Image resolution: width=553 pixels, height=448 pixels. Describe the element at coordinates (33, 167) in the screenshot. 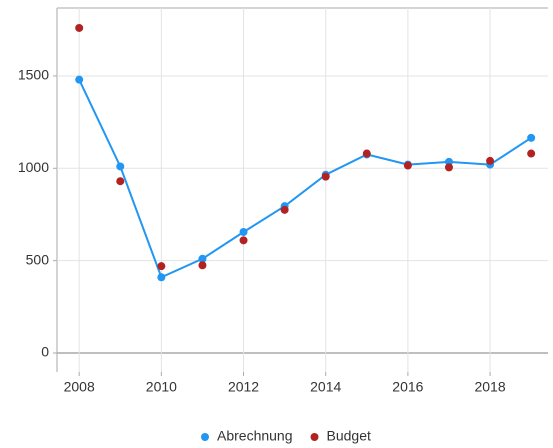

I see `y-tick-label: 1000` at that location.